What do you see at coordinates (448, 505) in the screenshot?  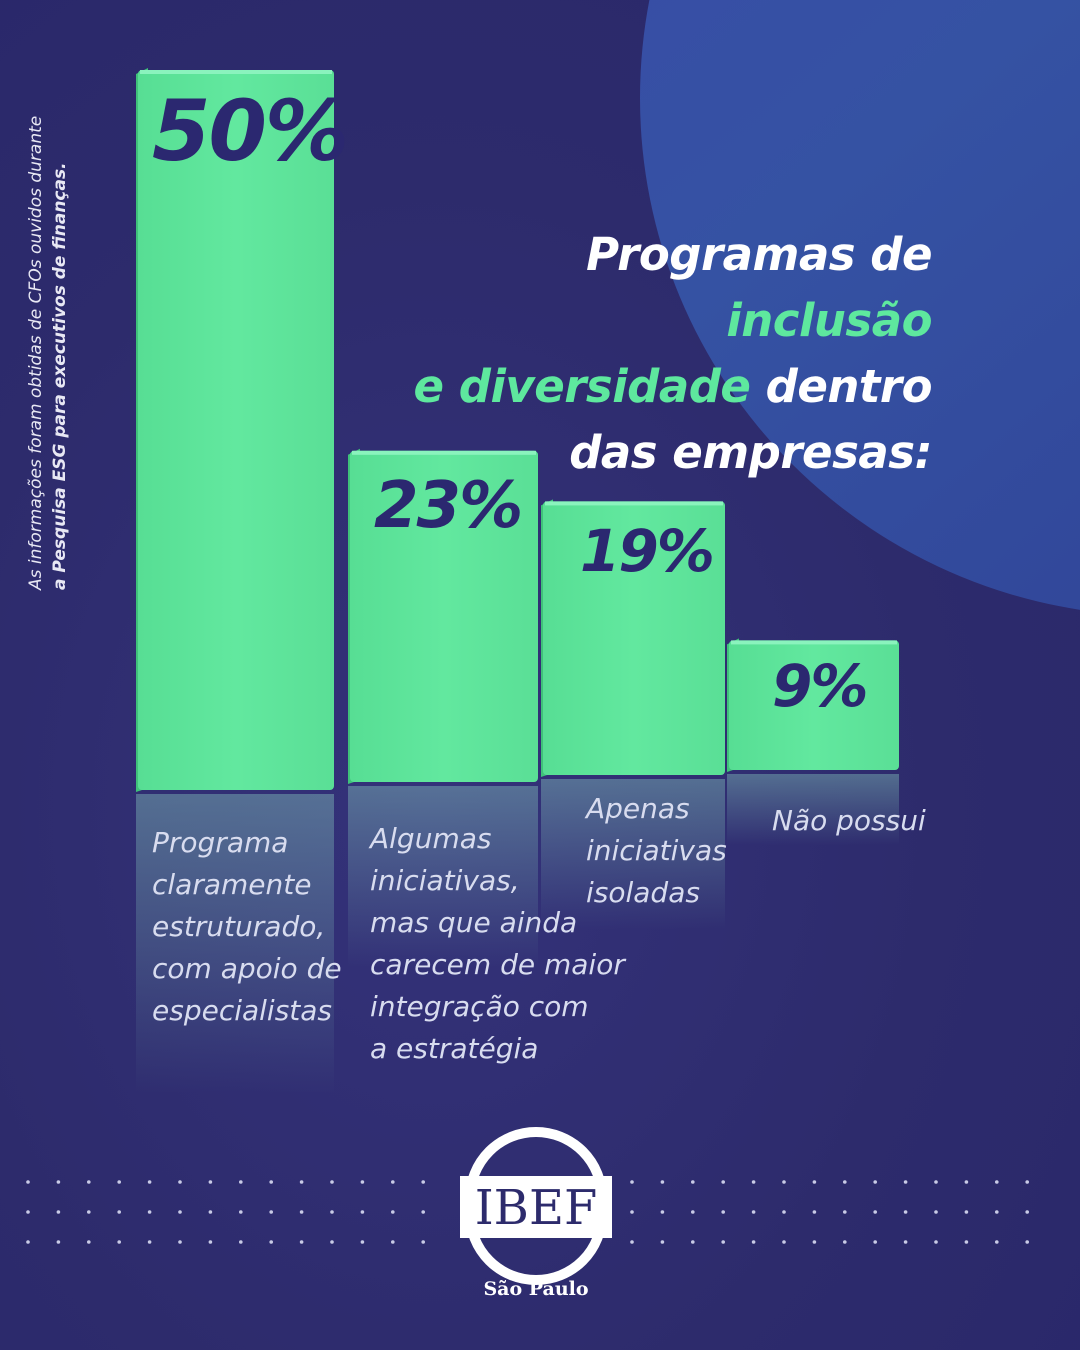 I see `value-label-2: 23%` at bounding box center [448, 505].